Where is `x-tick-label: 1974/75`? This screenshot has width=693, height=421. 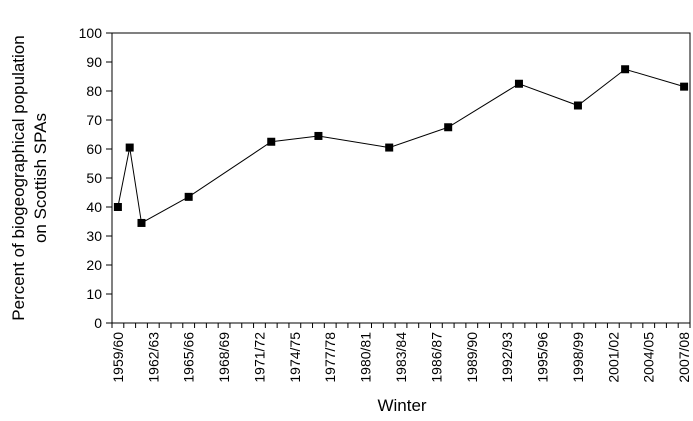
x-tick-label: 1974/75 is located at coordinates (295, 357).